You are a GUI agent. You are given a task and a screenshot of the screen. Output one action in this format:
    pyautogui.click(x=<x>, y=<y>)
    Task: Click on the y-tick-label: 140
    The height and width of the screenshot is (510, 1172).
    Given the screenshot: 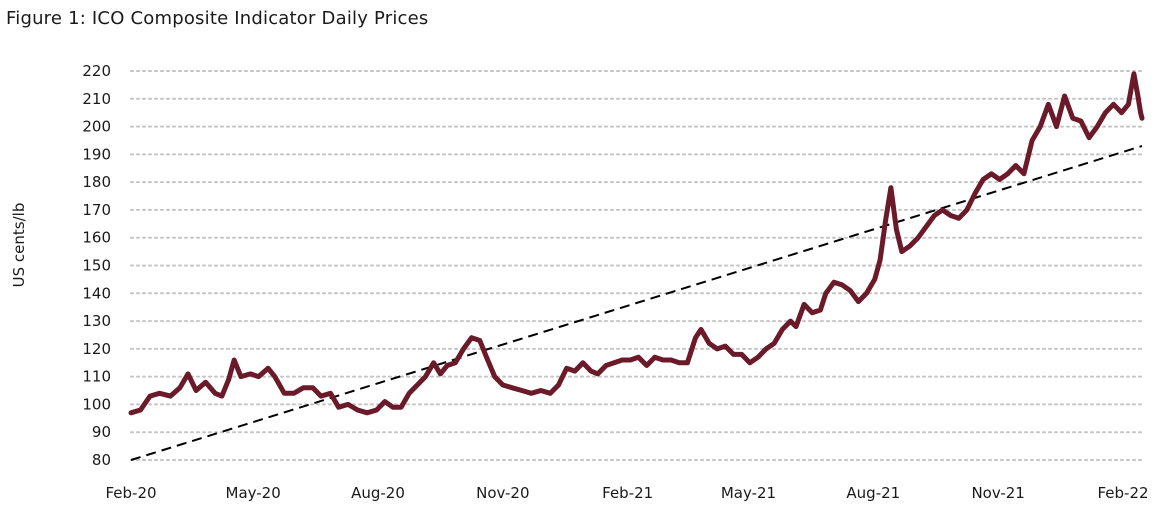 What is the action you would take?
    pyautogui.click(x=96, y=293)
    